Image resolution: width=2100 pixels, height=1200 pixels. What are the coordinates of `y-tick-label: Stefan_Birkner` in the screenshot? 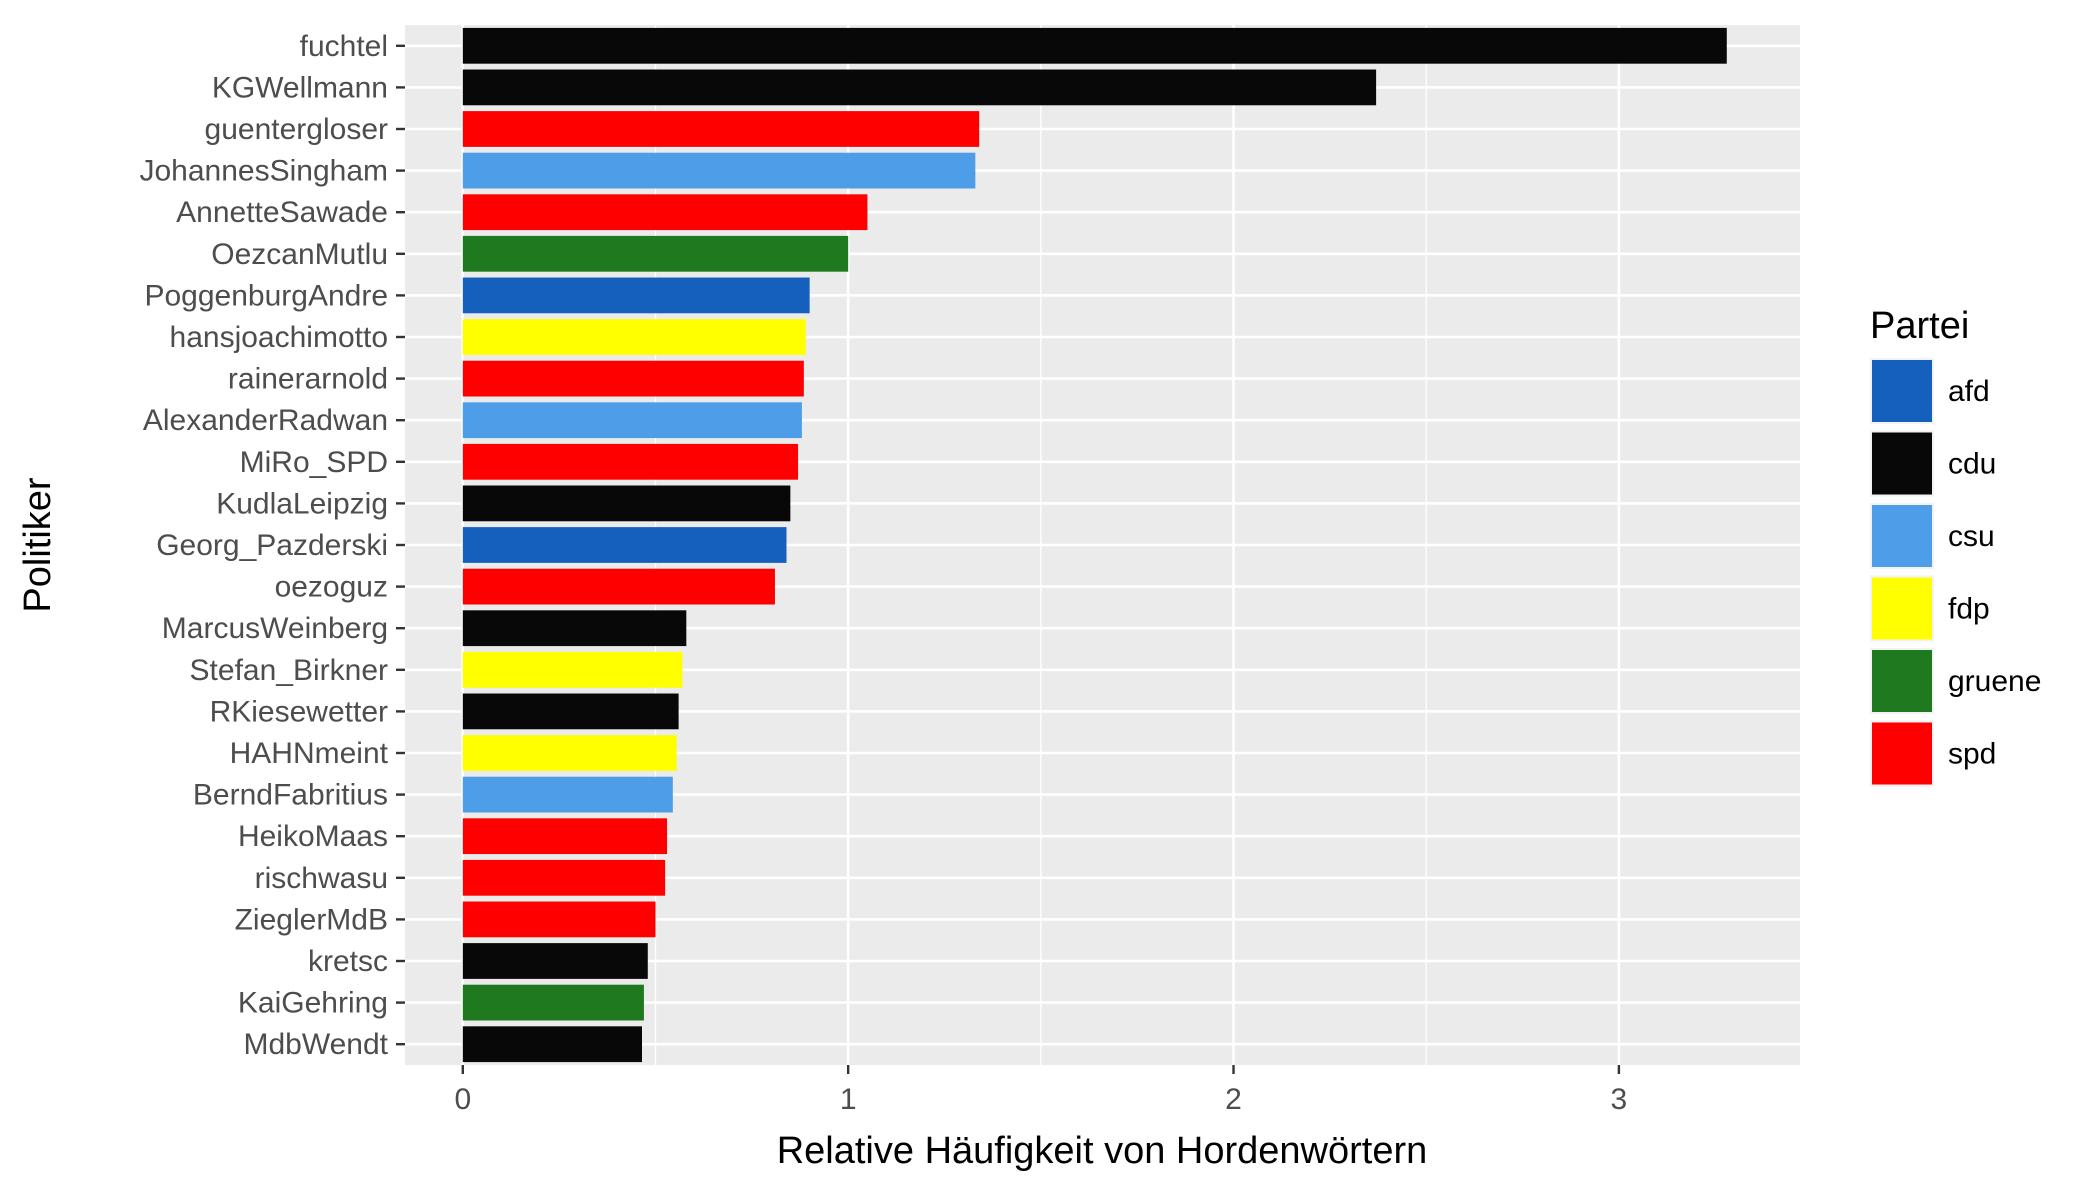 It's located at (289, 670).